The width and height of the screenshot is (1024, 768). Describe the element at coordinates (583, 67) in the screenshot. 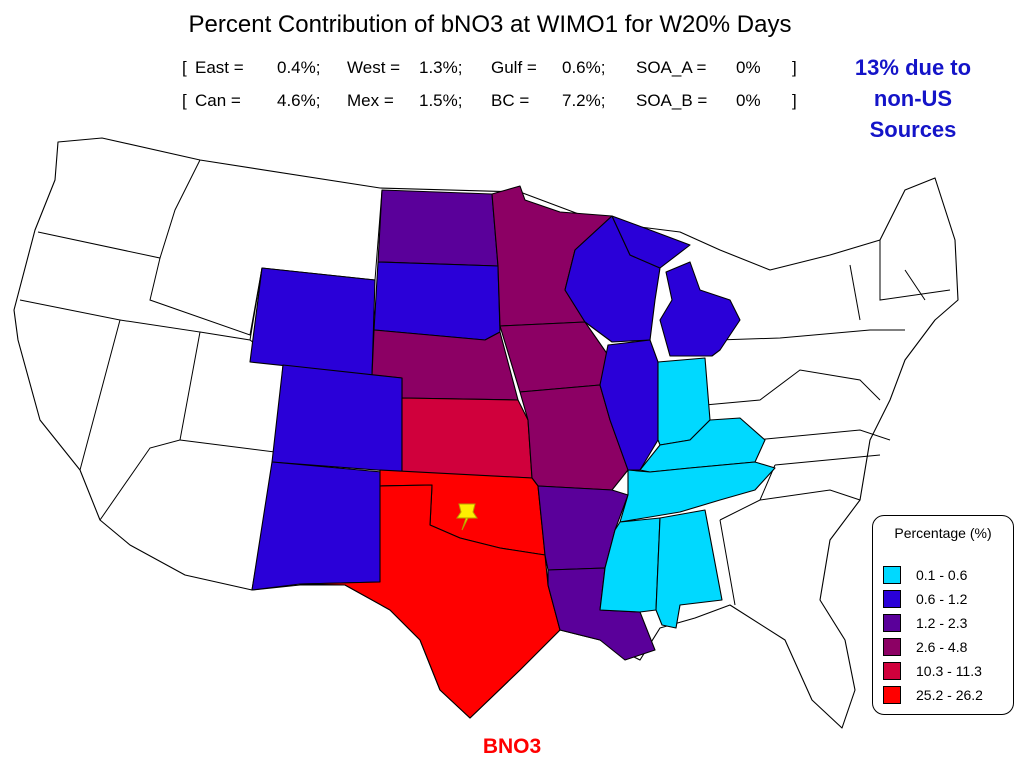

I see `stat-value-gulf: 0.6%;` at that location.